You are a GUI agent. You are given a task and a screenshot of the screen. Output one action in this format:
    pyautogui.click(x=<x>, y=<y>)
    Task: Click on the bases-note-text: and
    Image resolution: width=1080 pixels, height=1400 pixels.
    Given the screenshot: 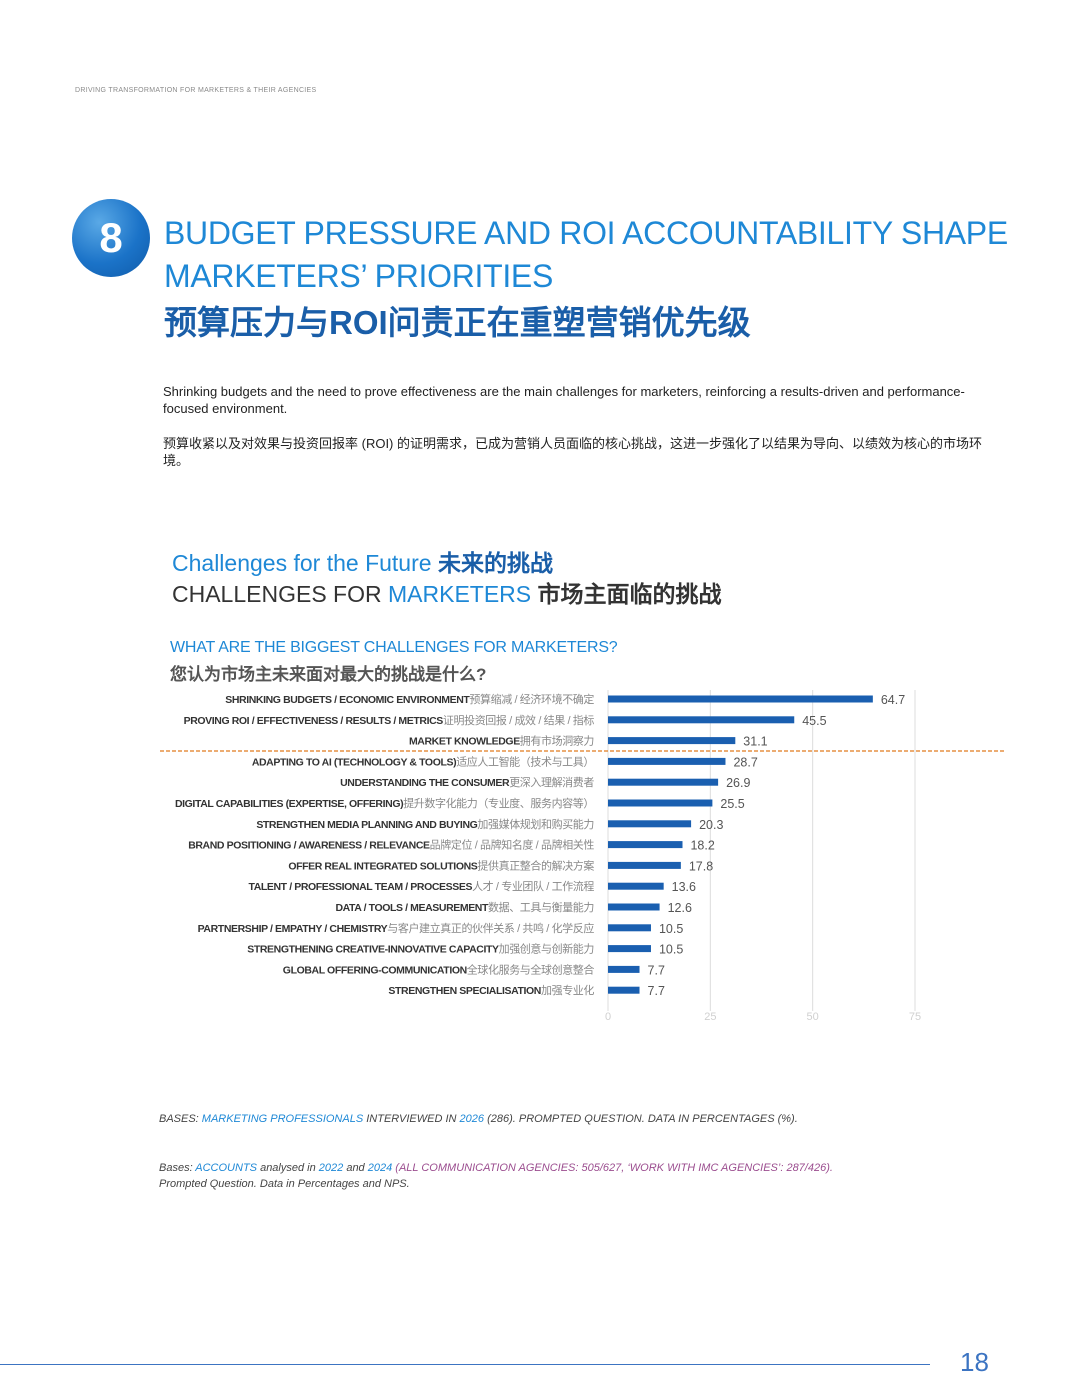 What is the action you would take?
    pyautogui.click(x=355, y=1168)
    